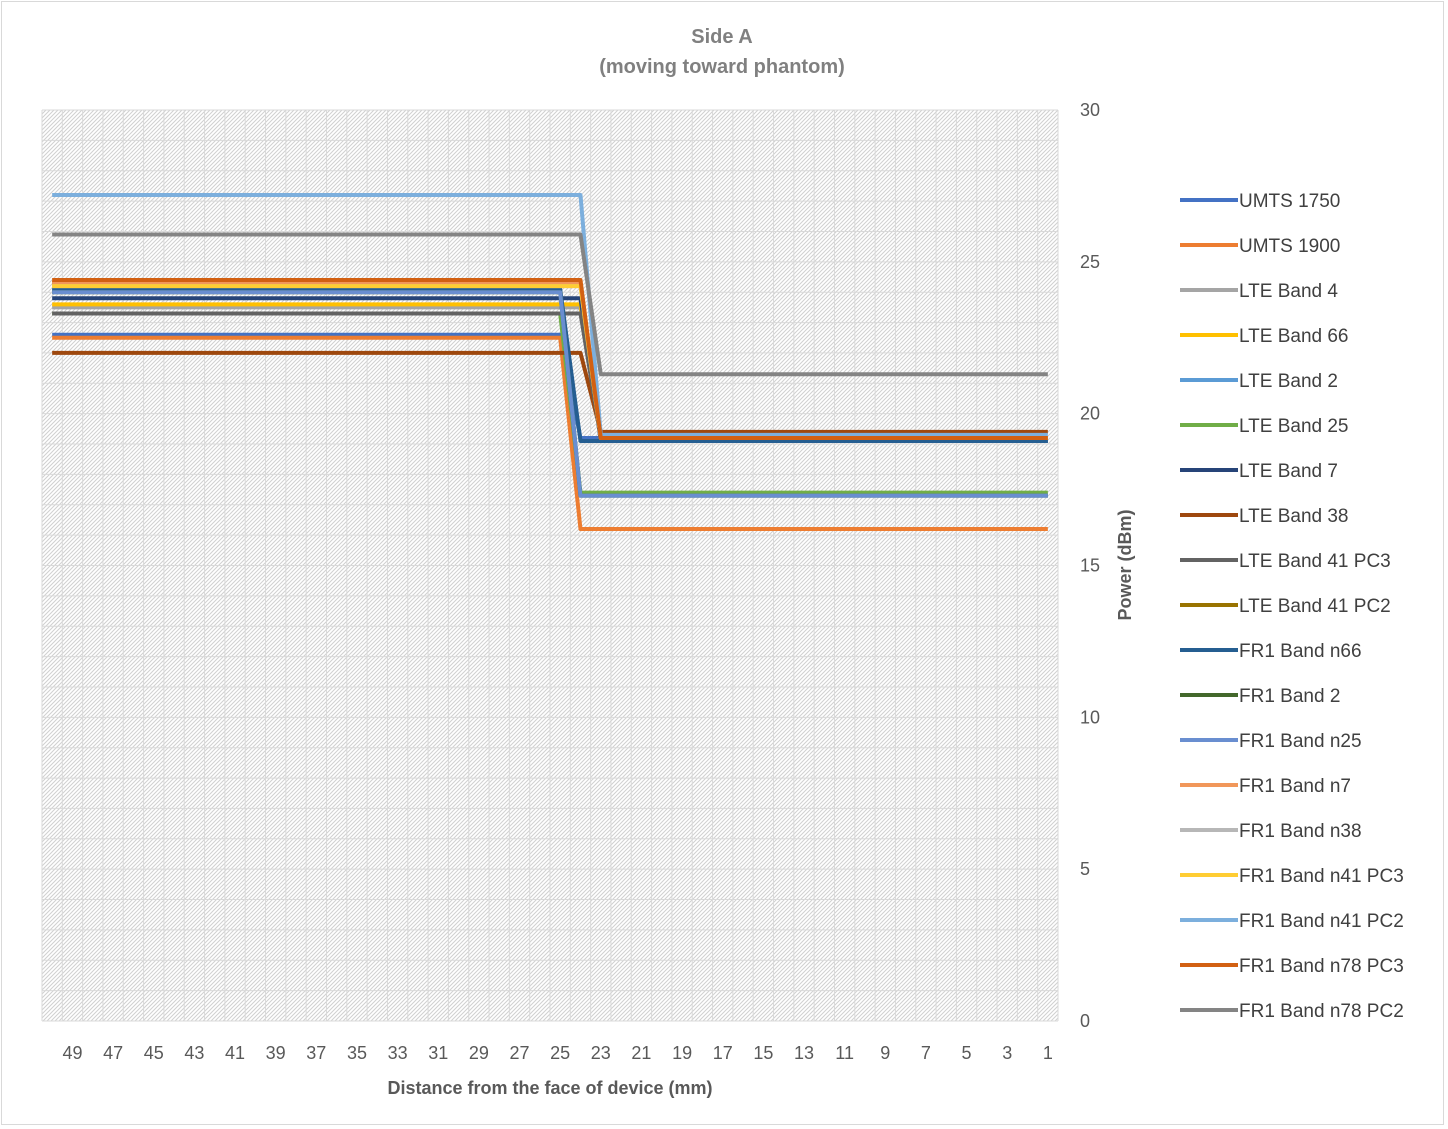  I want to click on legend-label: UMTS 1750, so click(1289, 201).